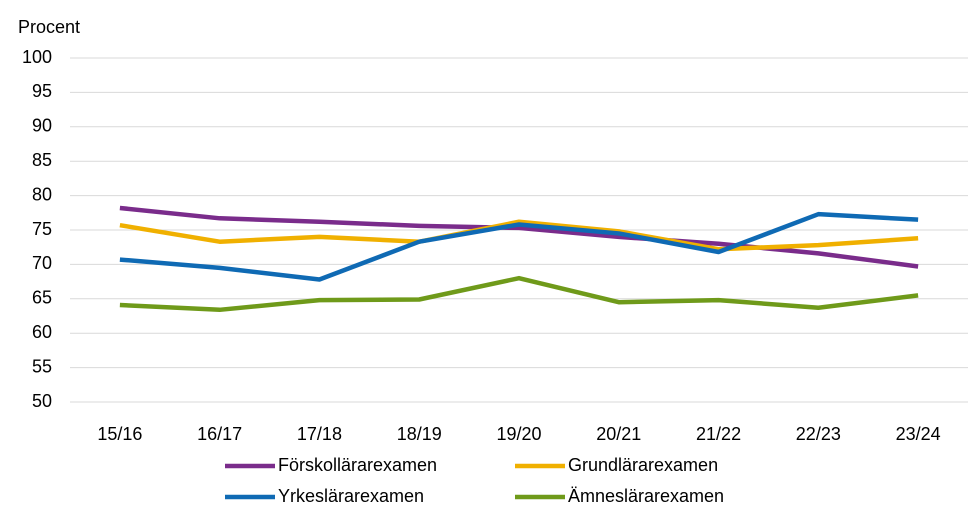 Image resolution: width=976 pixels, height=510 pixels. Describe the element at coordinates (818, 434) in the screenshot. I see `x-tick-label: 22/23` at that location.